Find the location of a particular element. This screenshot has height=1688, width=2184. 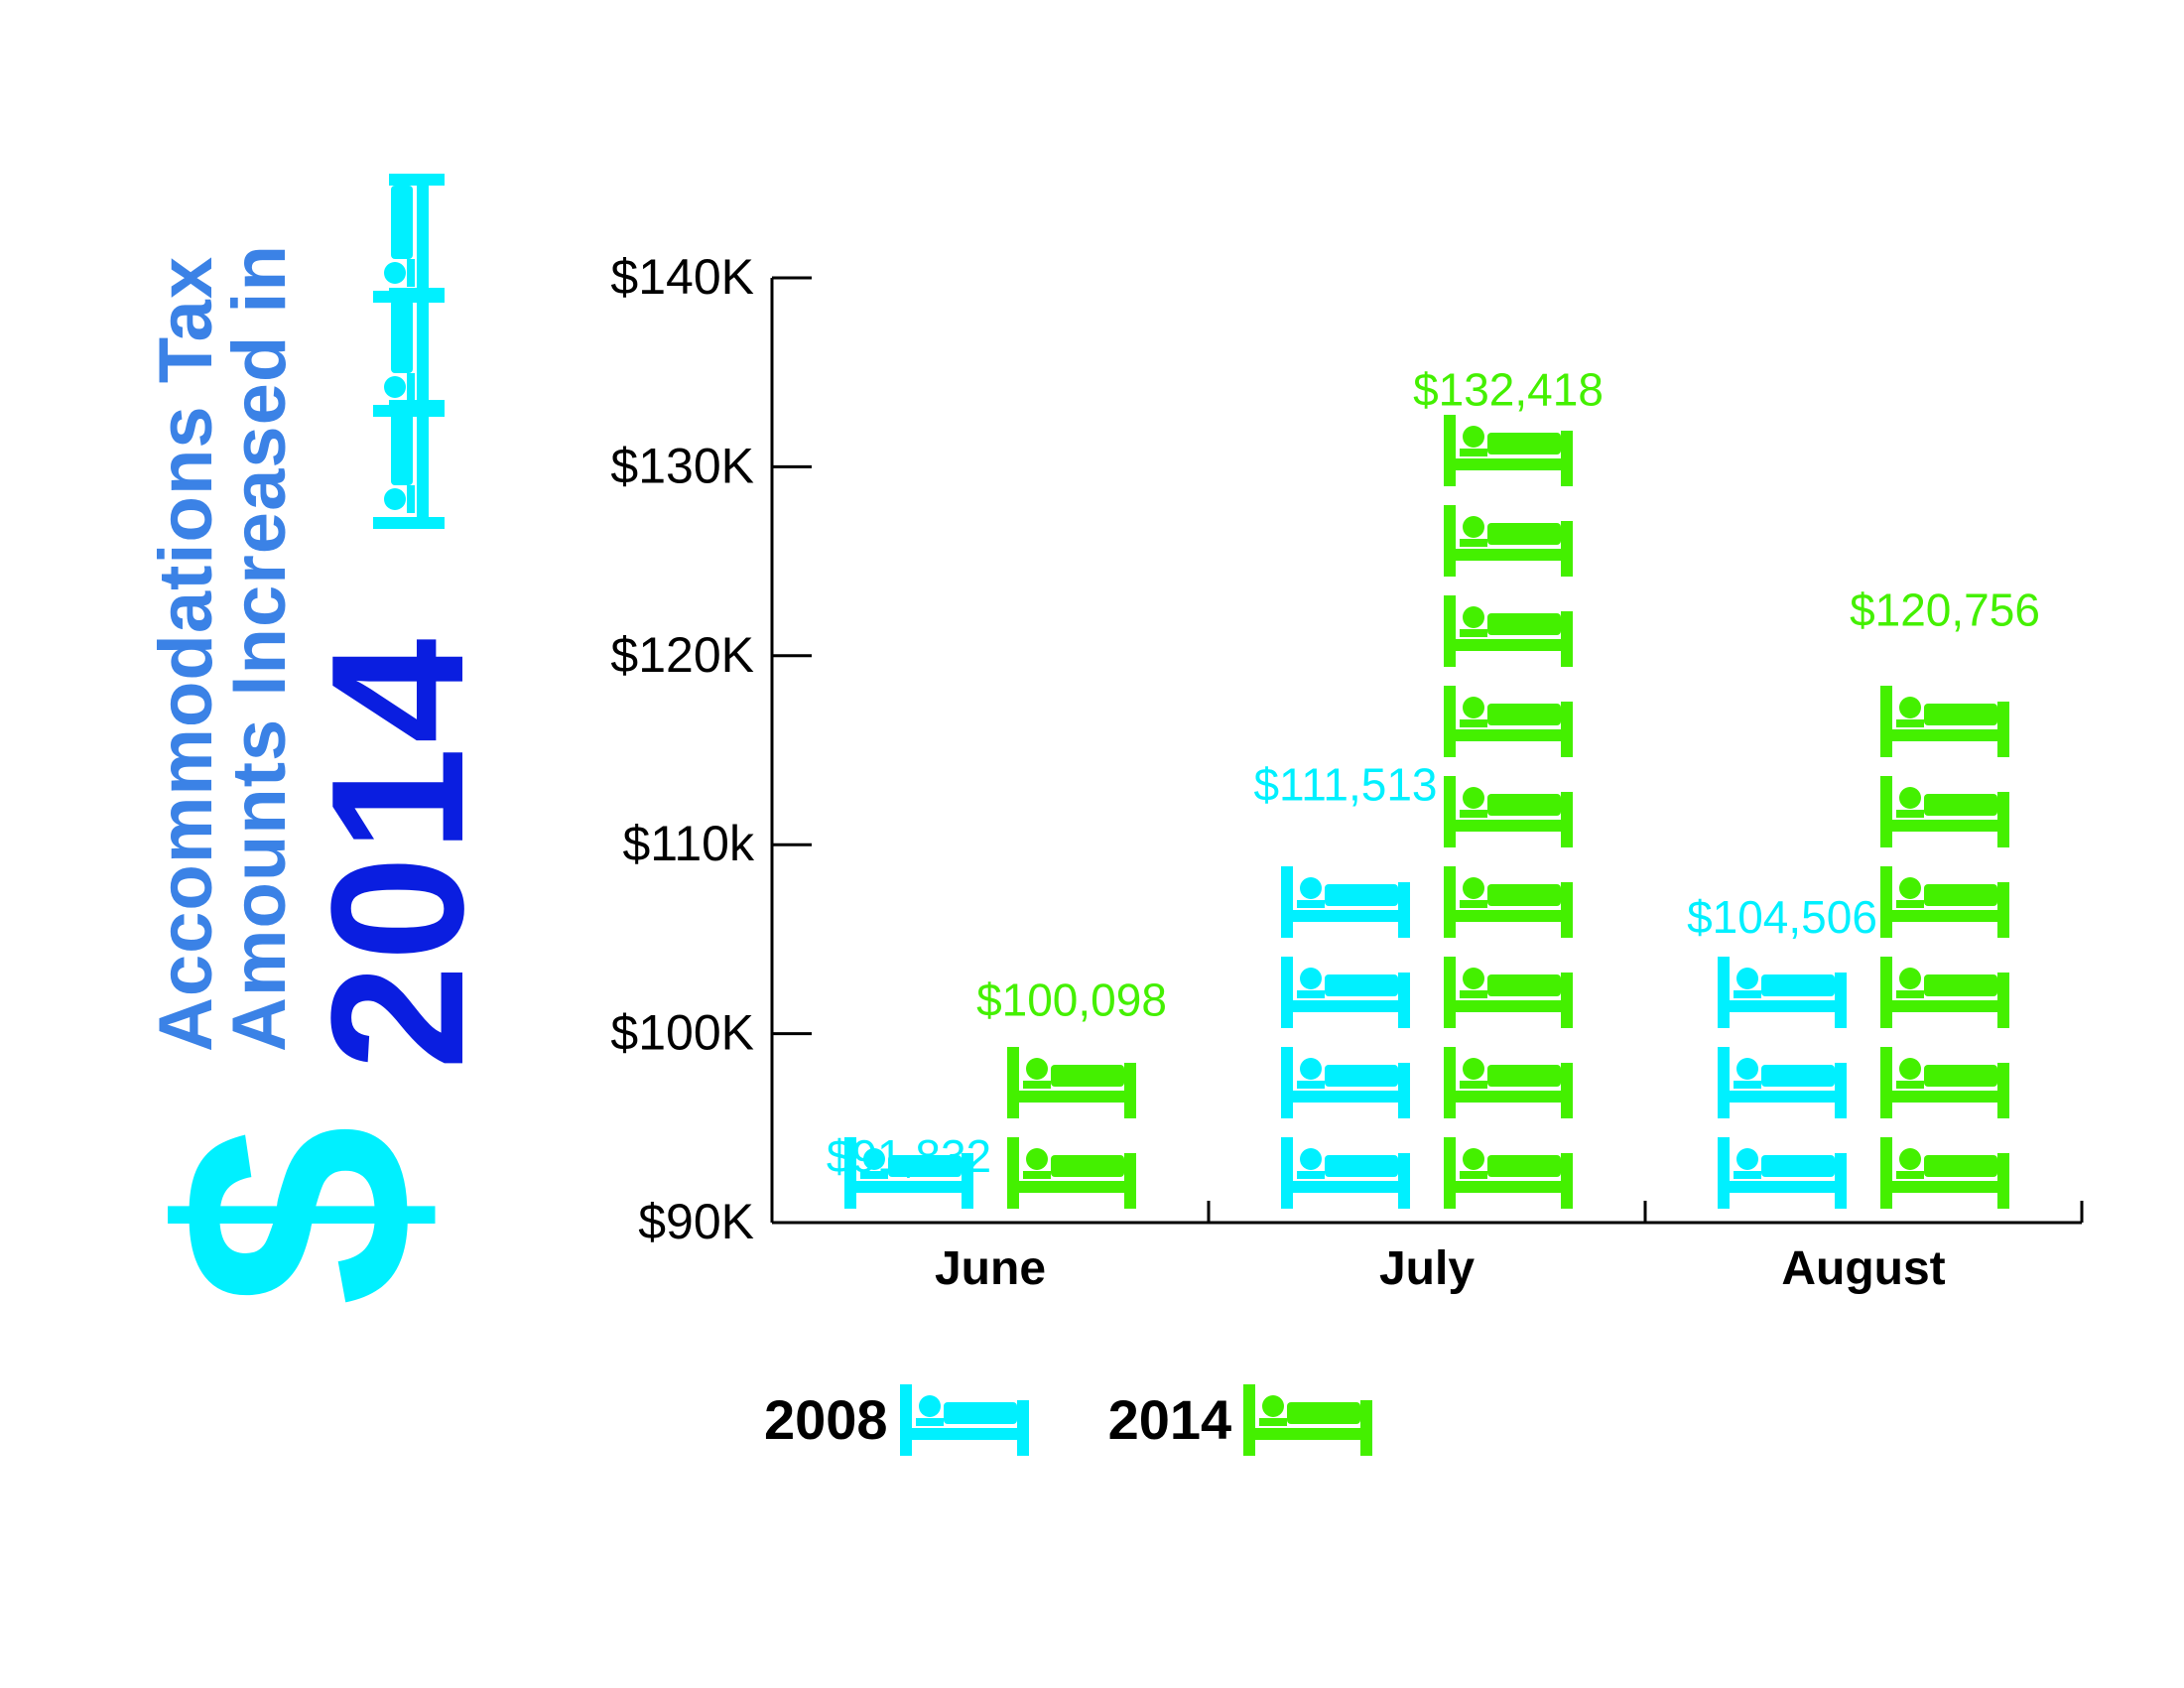

bar-2014-july is located at coordinates (1508, 812).